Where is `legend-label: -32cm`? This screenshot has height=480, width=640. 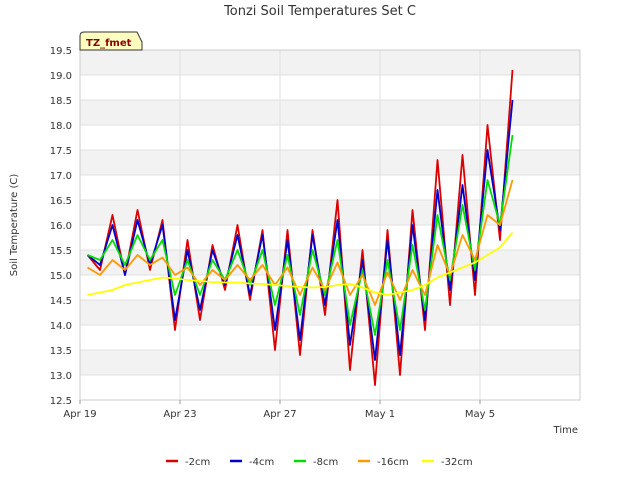 legend-label: -32cm is located at coordinates (457, 462).